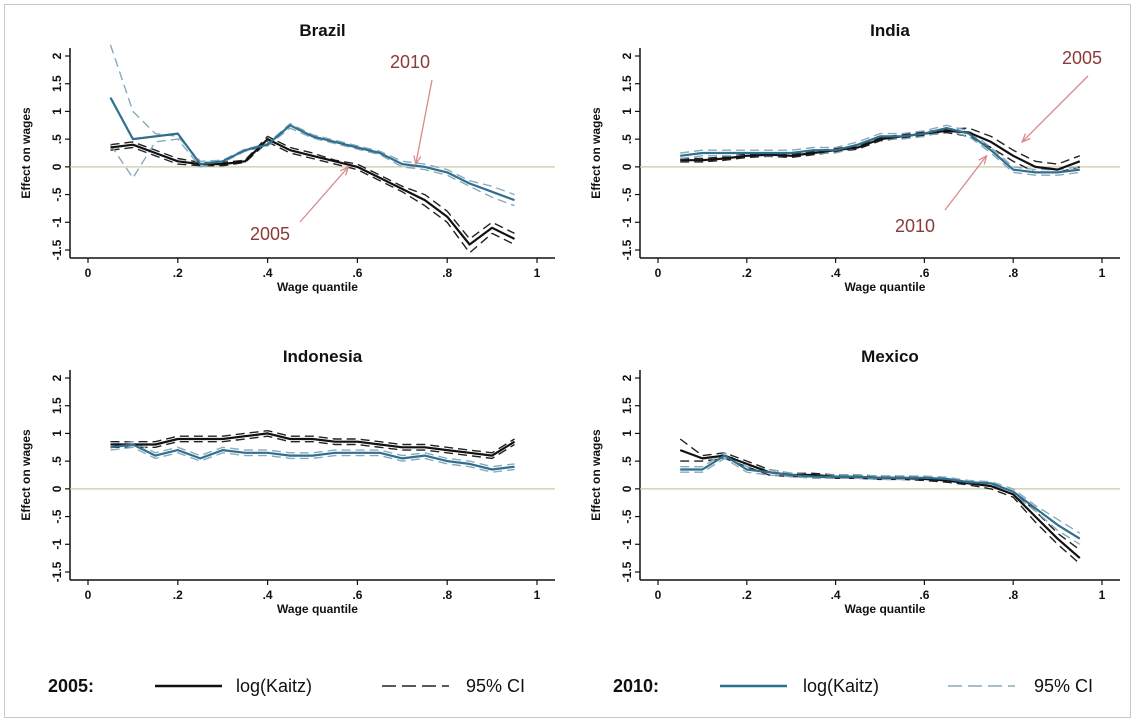 The width and height of the screenshot is (1137, 723). What do you see at coordinates (636, 686) in the screenshot?
I see `legend-2010-year: 2010:` at bounding box center [636, 686].